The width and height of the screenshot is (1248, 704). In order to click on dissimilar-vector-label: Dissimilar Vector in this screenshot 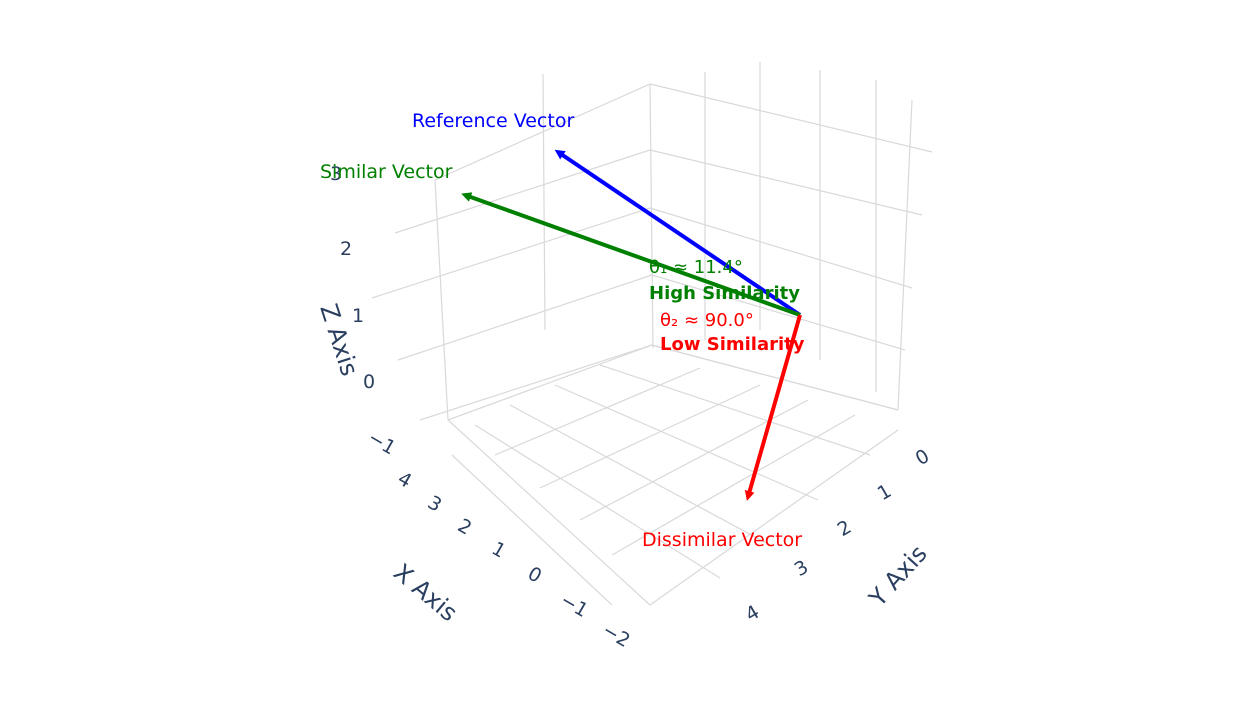, I will do `click(722, 540)`.